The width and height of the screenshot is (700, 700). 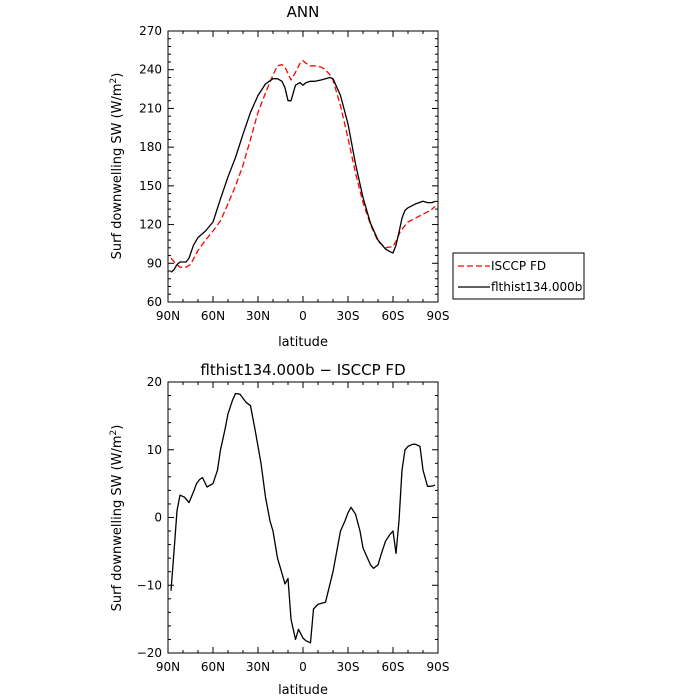 I want to click on legend-box, so click(x=518, y=276).